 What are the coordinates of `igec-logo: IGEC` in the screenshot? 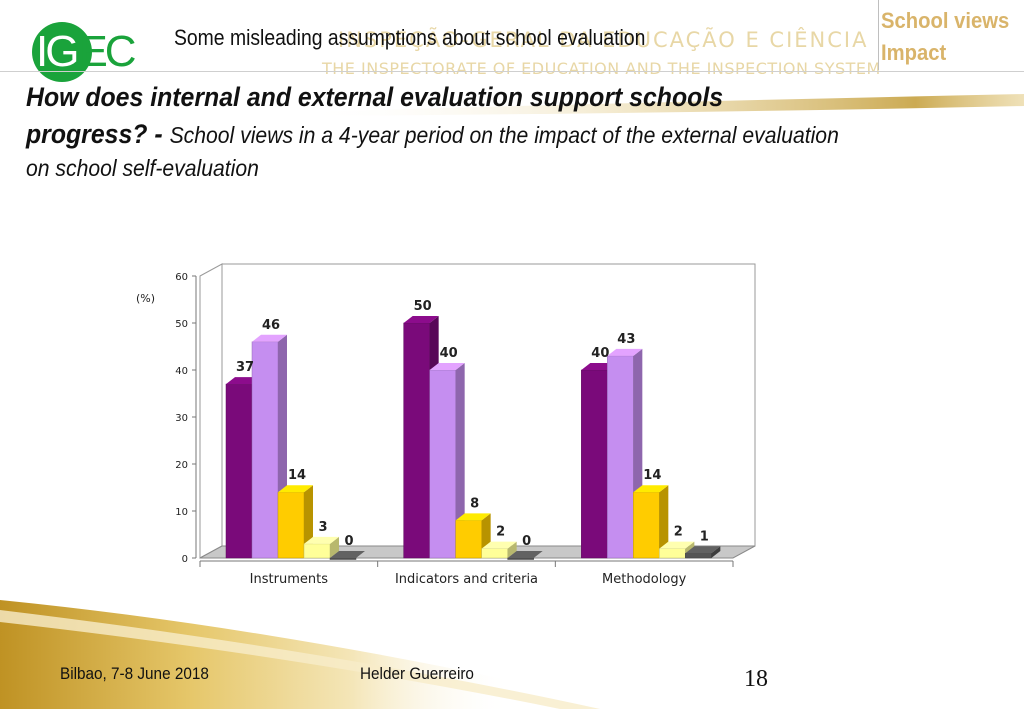 It's located at (93, 52).